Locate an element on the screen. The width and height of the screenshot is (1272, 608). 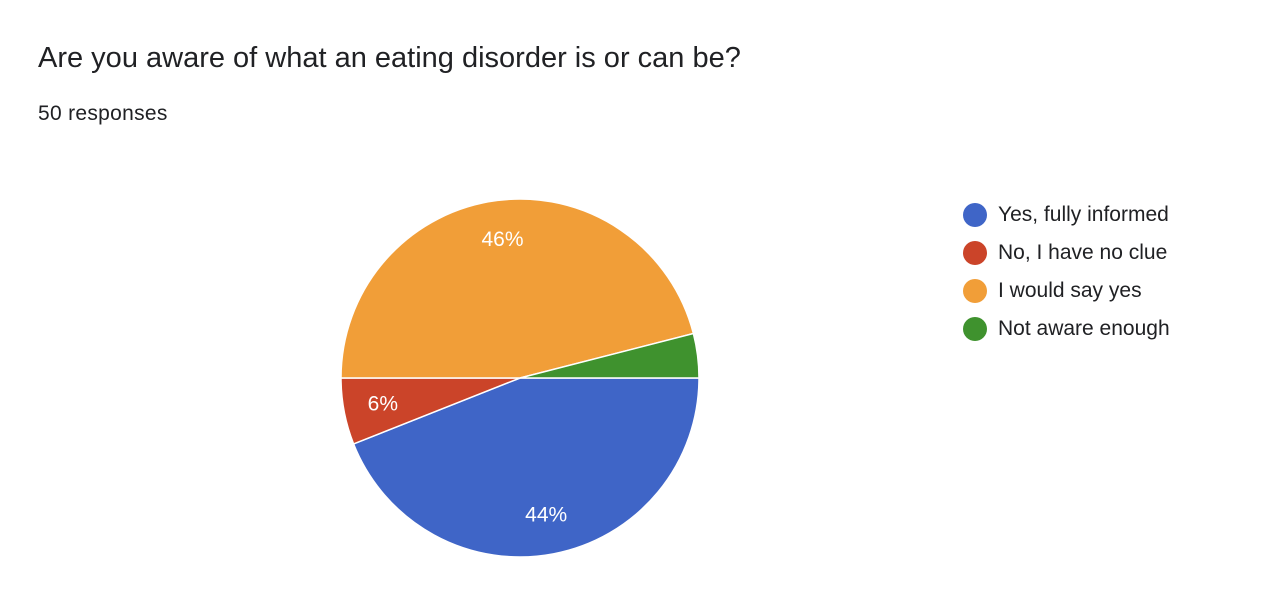
legend-label: No, I have no clue is located at coordinates (1083, 252).